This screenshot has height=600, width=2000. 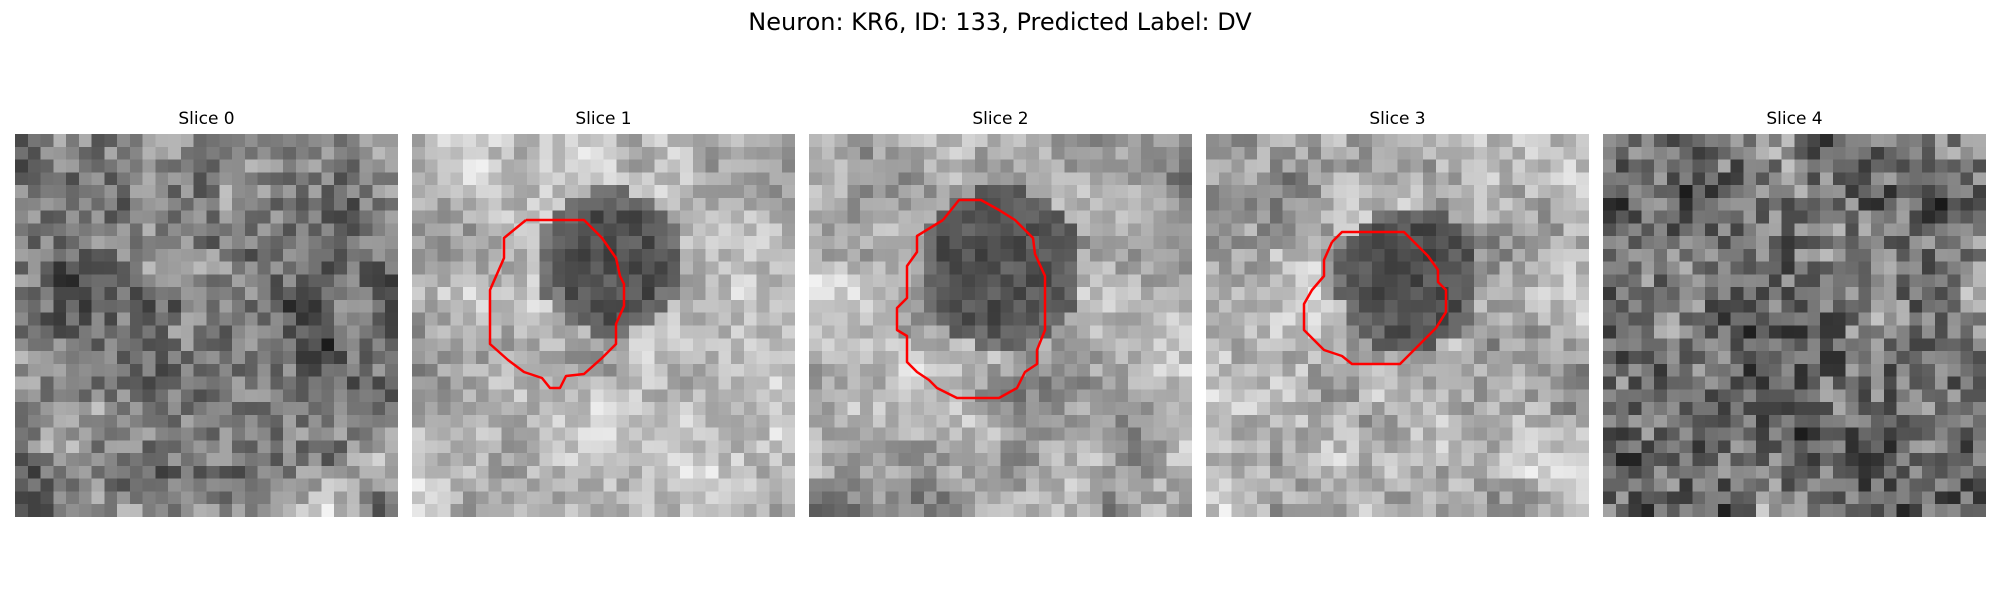 I want to click on slice-panel-3: Slice 3, so click(x=1397, y=312).